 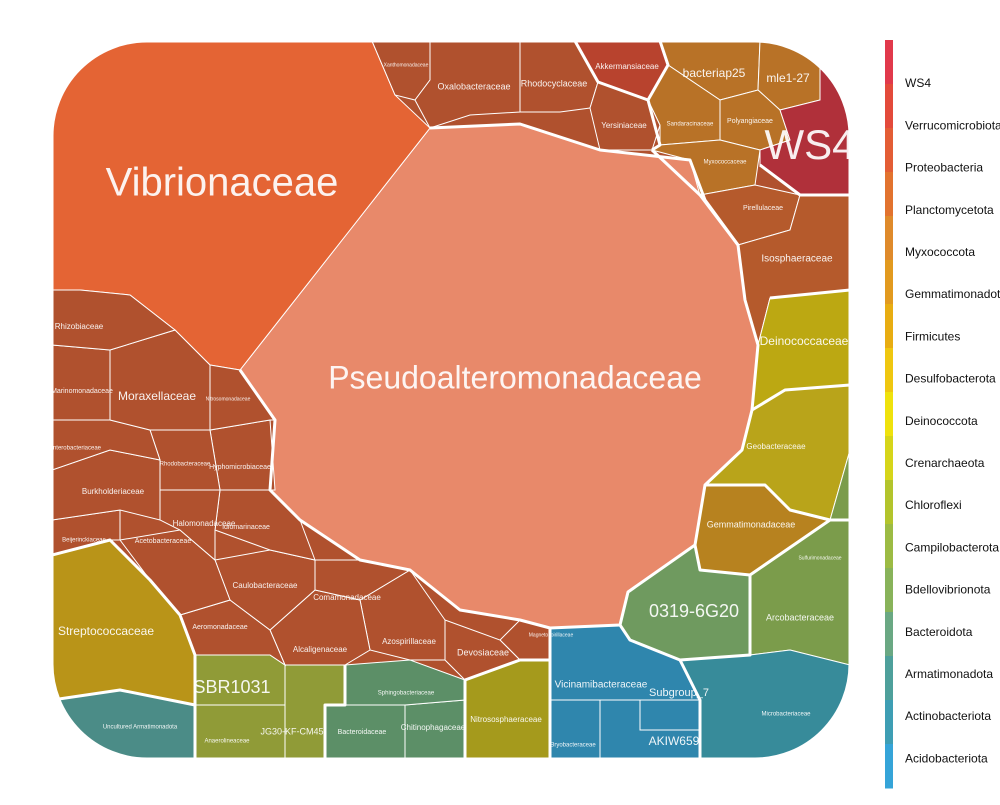 What do you see at coordinates (227, 742) in the screenshot?
I see `cell-label-anaerolineaceae: Anaerolineaceae` at bounding box center [227, 742].